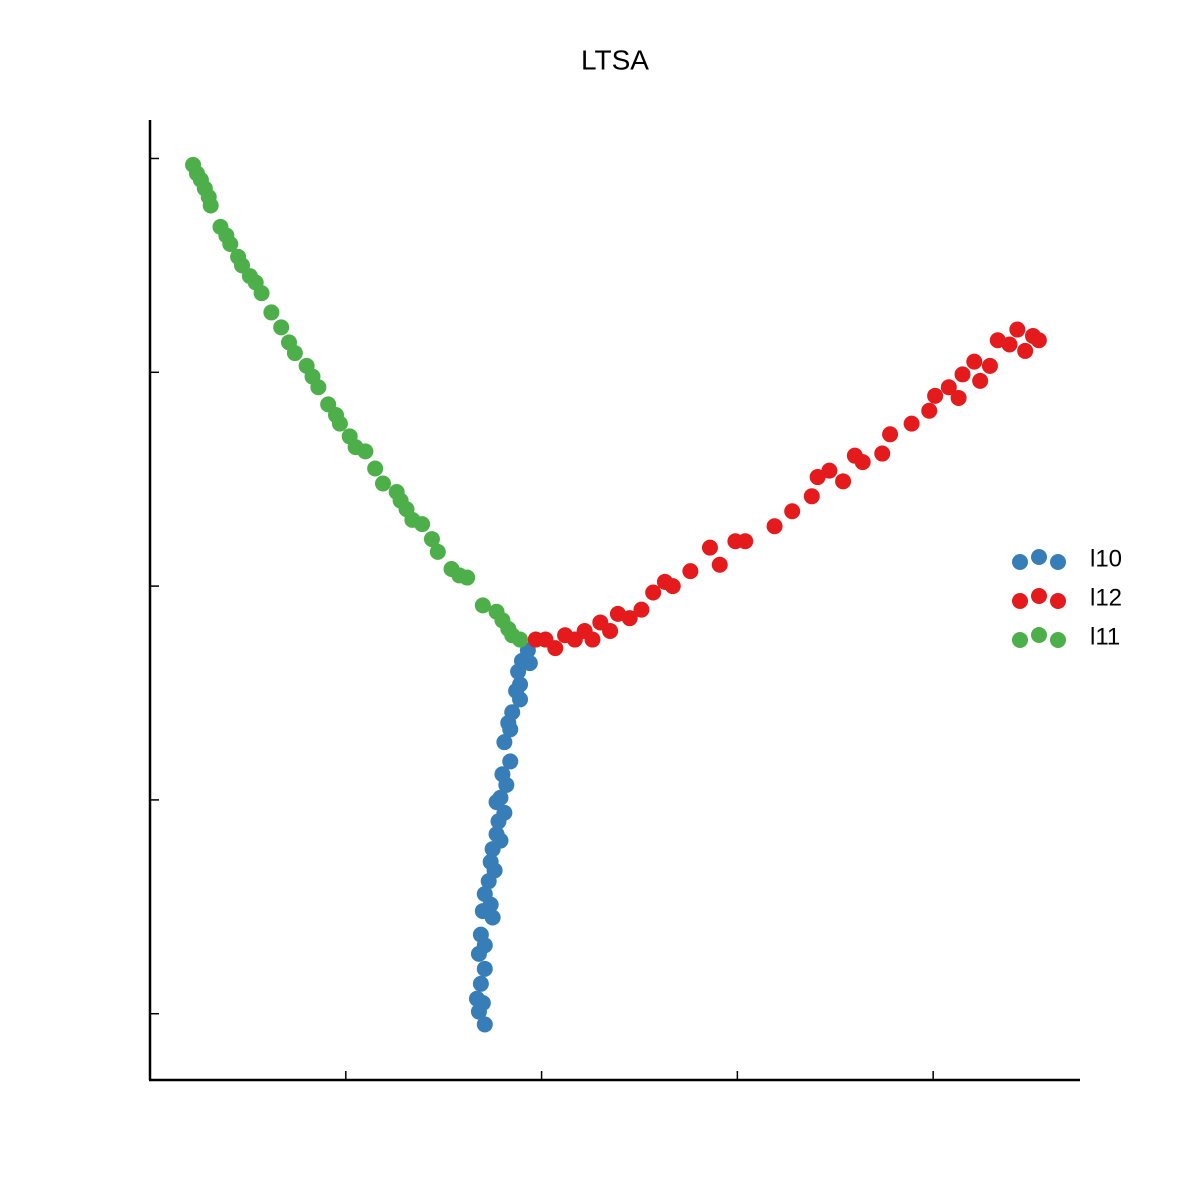 The width and height of the screenshot is (1200, 1200). What do you see at coordinates (1105, 636) in the screenshot?
I see `legend-label: l11` at bounding box center [1105, 636].